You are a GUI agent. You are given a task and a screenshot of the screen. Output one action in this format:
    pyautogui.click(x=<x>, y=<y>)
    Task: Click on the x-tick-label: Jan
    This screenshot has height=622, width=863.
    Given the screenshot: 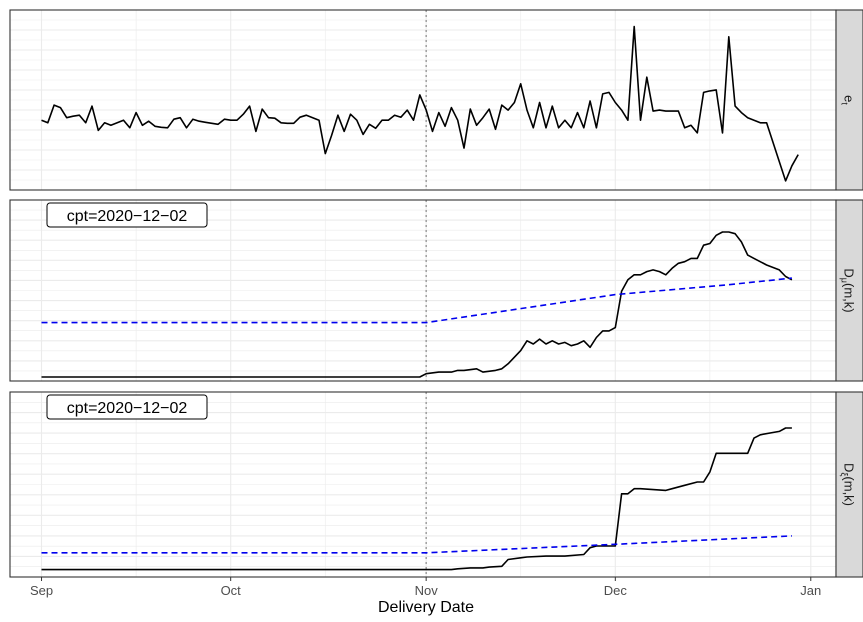 What is the action you would take?
    pyautogui.click(x=810, y=590)
    